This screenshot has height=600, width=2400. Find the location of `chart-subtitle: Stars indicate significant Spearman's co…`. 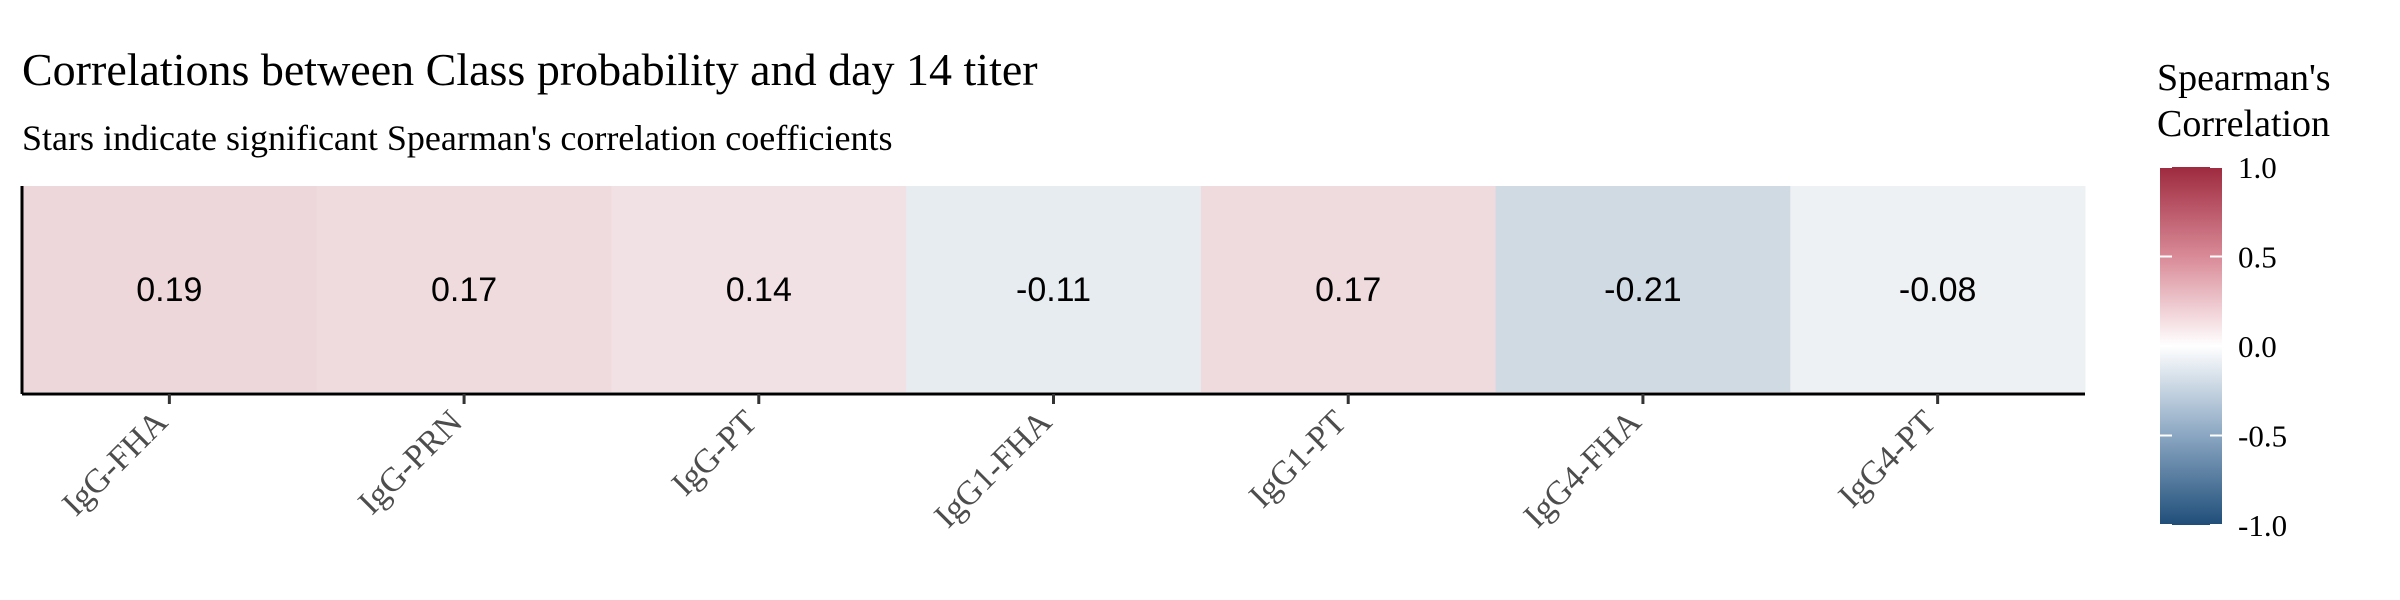

chart-subtitle: Stars indicate significant Spearman's co… is located at coordinates (457, 138).